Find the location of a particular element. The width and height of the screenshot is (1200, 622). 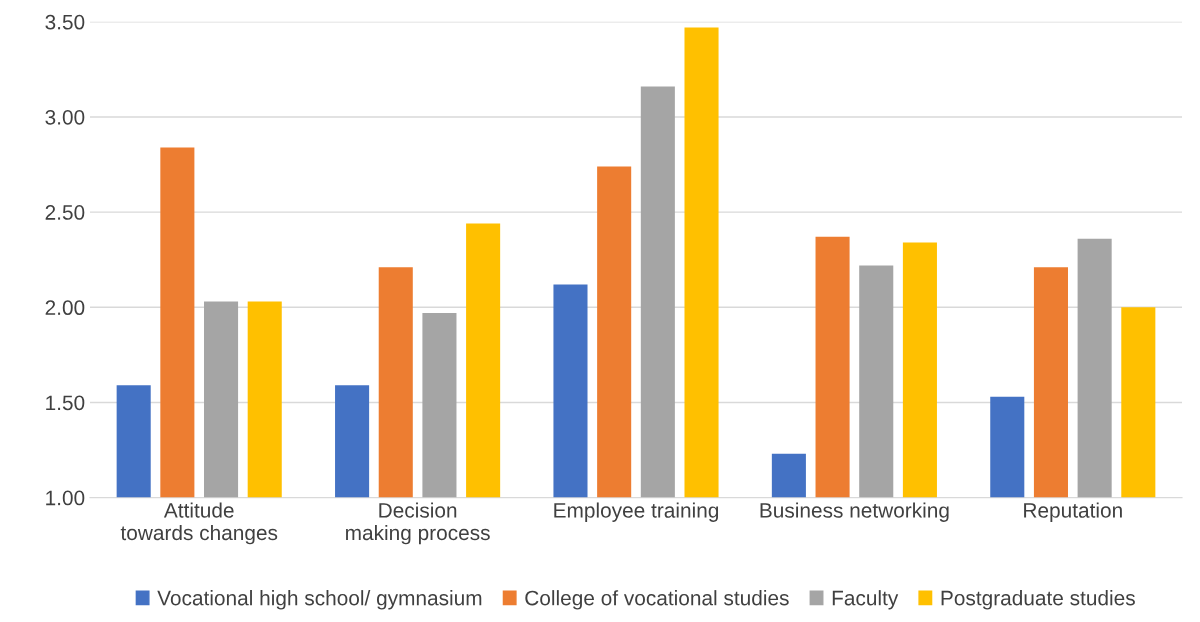

y-tick-label: 3.00 is located at coordinates (65, 117).